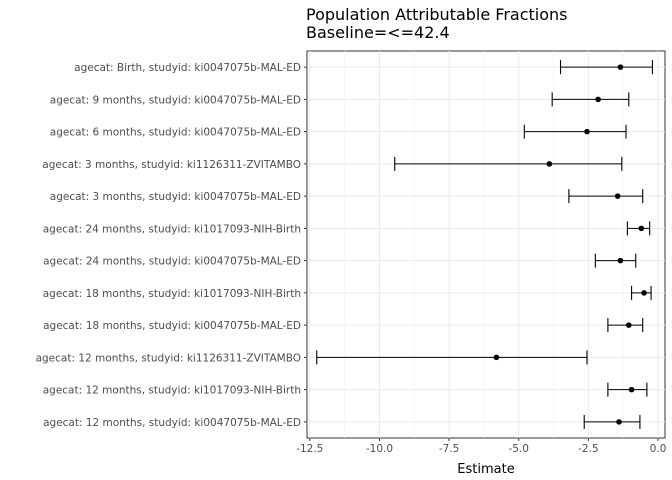 The image size is (672, 480). Describe the element at coordinates (518, 449) in the screenshot. I see `x-tick-label: -5.0` at that location.